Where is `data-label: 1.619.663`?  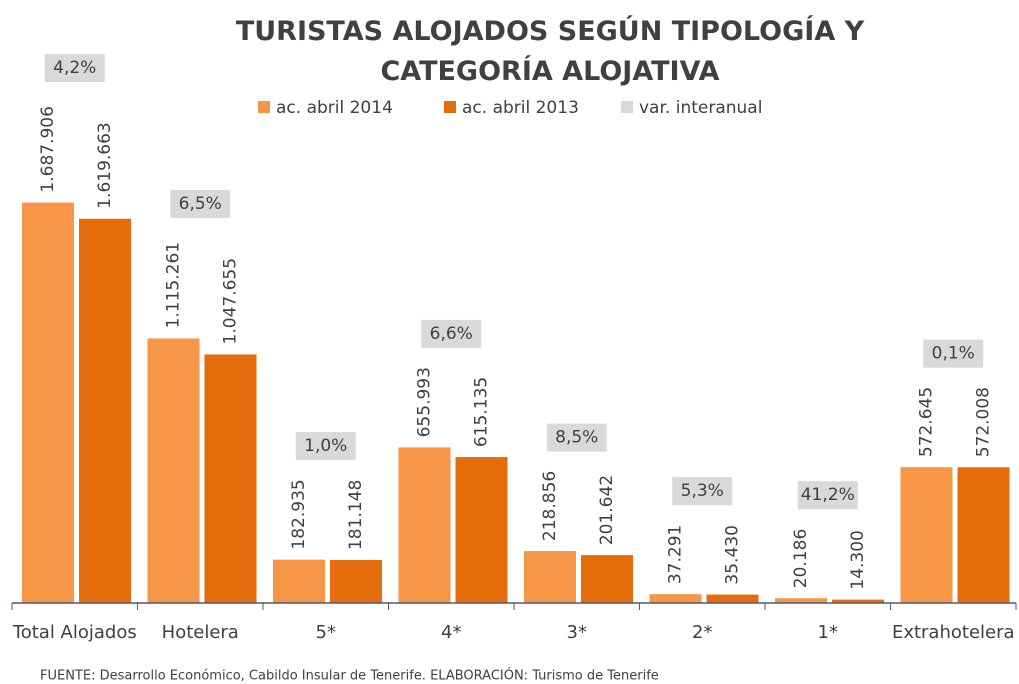
data-label: 1.619.663 is located at coordinates (105, 165).